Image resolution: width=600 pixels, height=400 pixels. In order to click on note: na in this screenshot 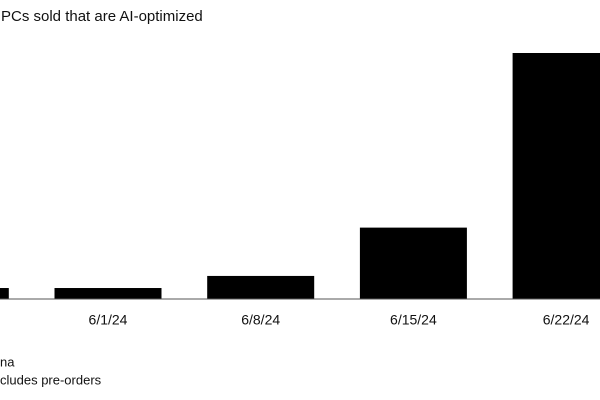, I will do `click(7, 361)`.